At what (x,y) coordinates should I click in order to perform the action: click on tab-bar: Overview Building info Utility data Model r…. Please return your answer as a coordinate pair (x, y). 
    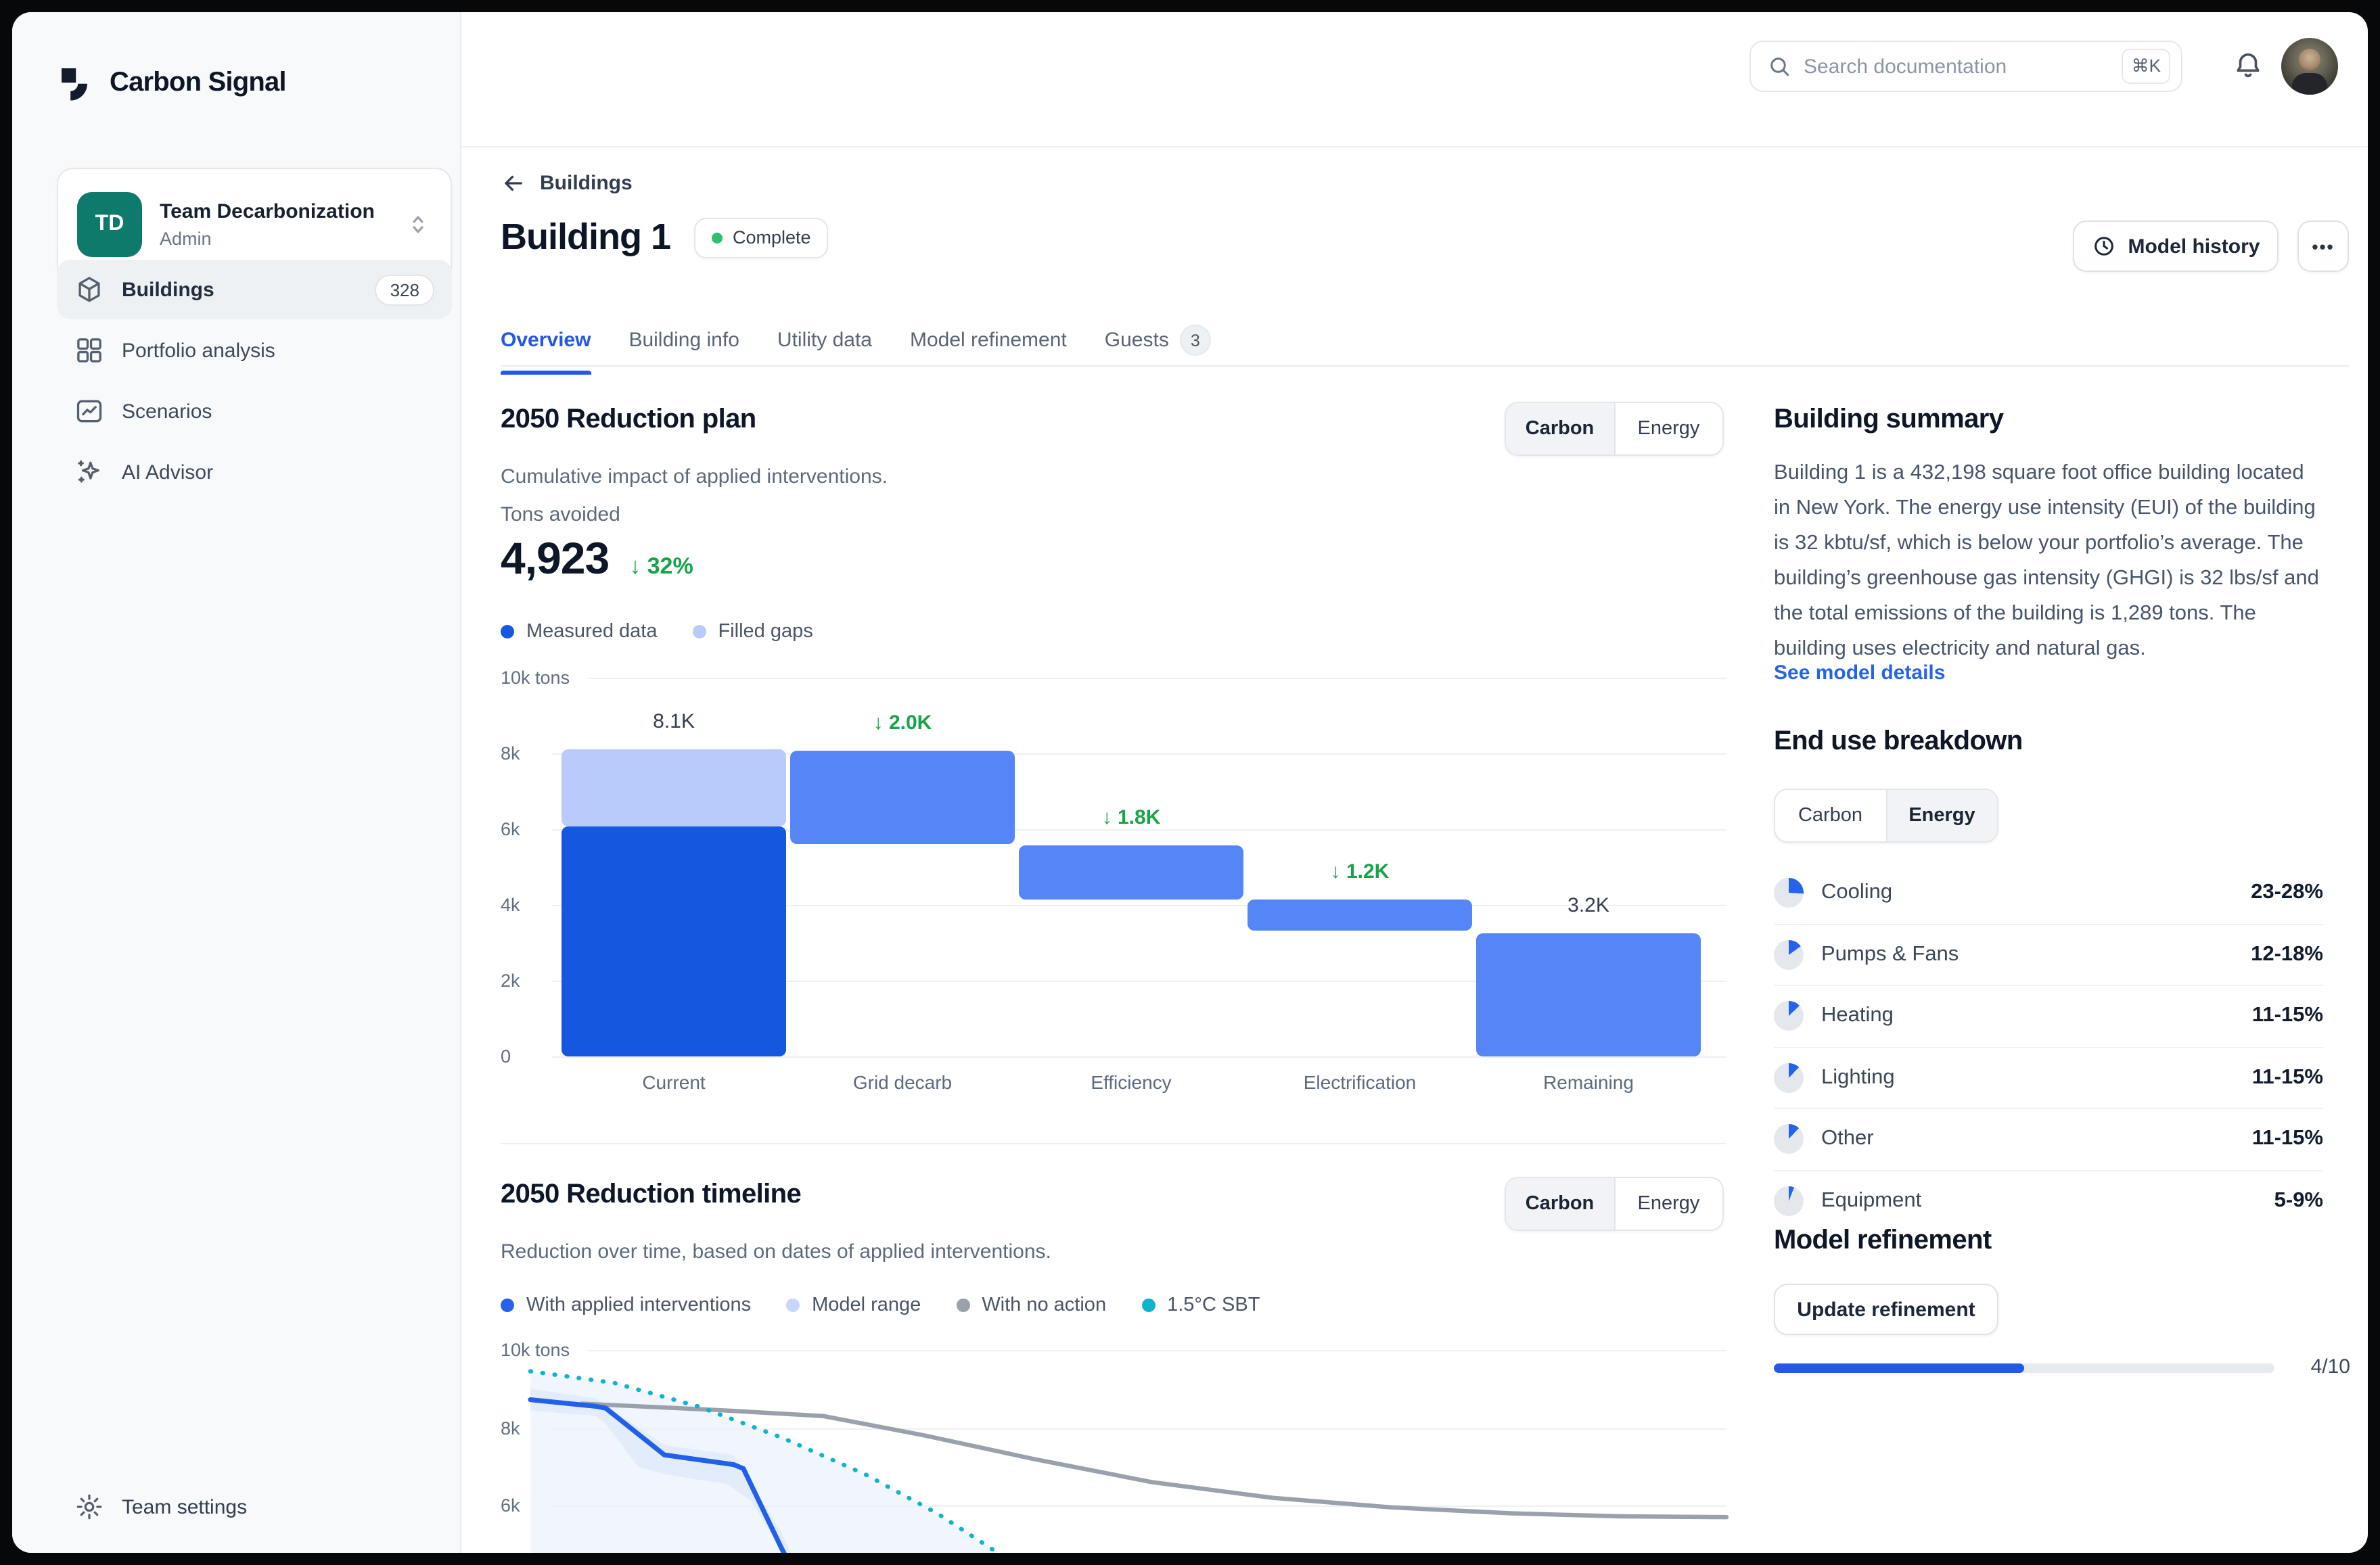
    Looking at the image, I should click on (856, 350).